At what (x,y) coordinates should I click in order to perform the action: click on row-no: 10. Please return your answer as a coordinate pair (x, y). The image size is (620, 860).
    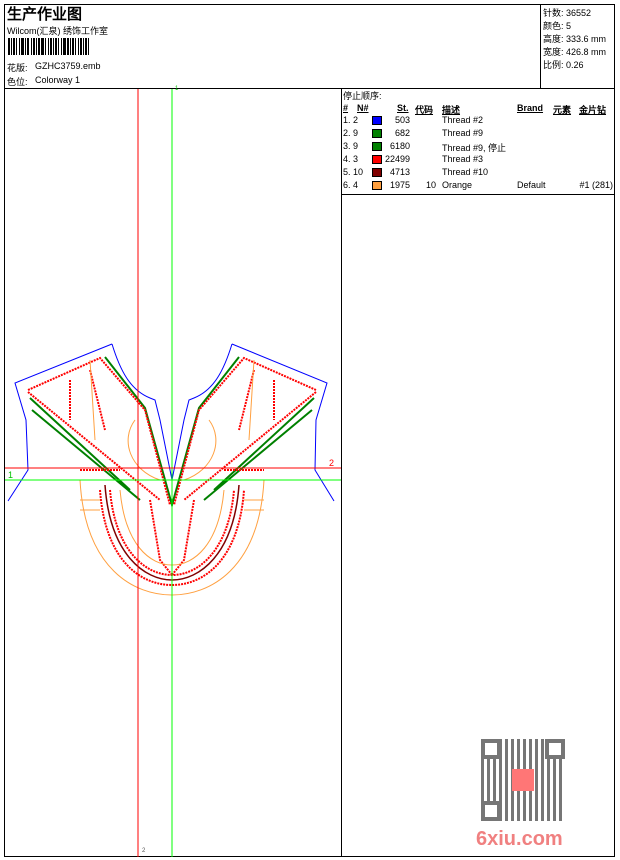
    Looking at the image, I should click on (358, 172).